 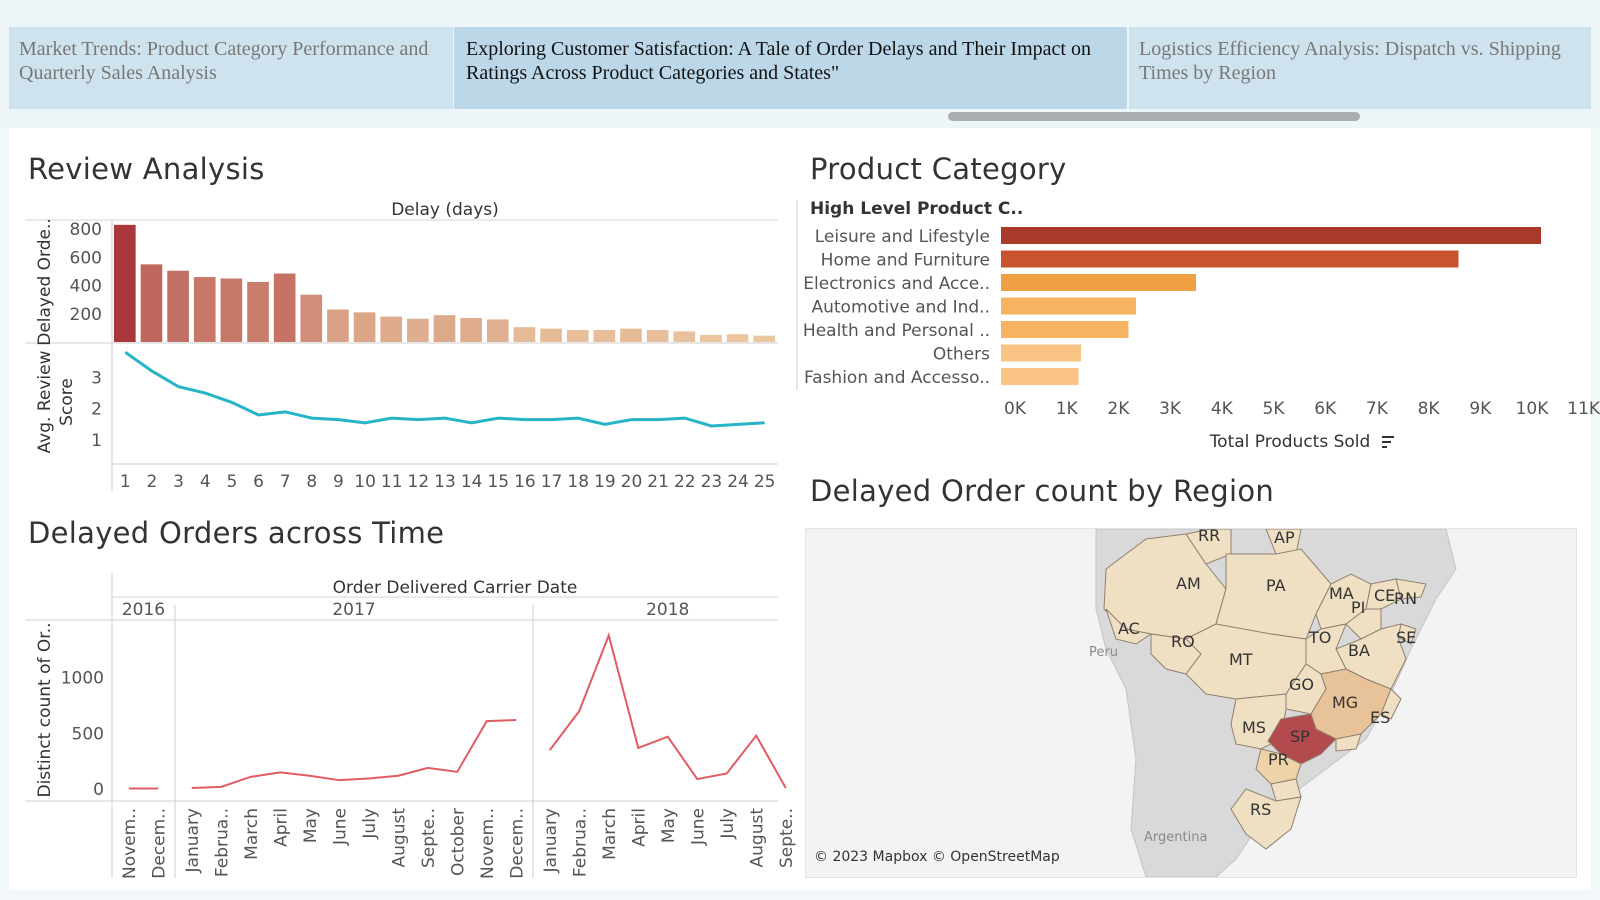 I want to click on score-y-tick: 2, so click(x=96, y=410).